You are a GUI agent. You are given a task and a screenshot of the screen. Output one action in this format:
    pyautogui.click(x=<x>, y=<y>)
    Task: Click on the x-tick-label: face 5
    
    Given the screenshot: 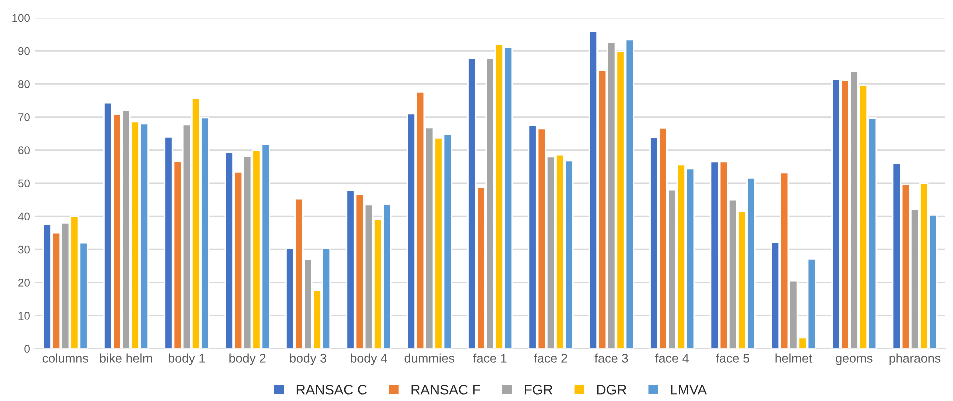 What is the action you would take?
    pyautogui.click(x=733, y=358)
    